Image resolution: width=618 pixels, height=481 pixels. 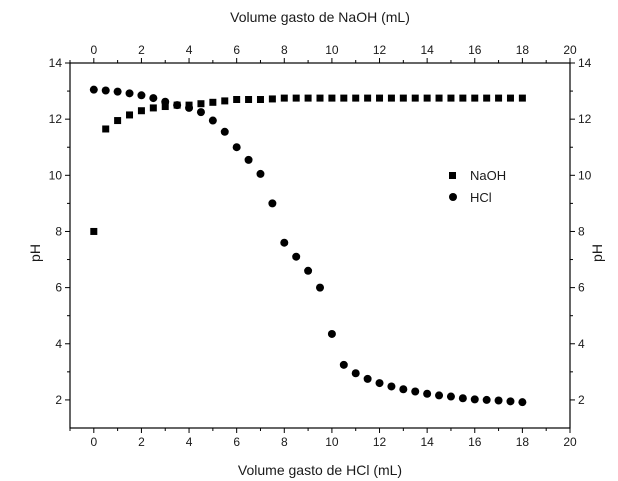 What do you see at coordinates (453, 197) in the screenshot?
I see `legend-marker-hcl` at bounding box center [453, 197].